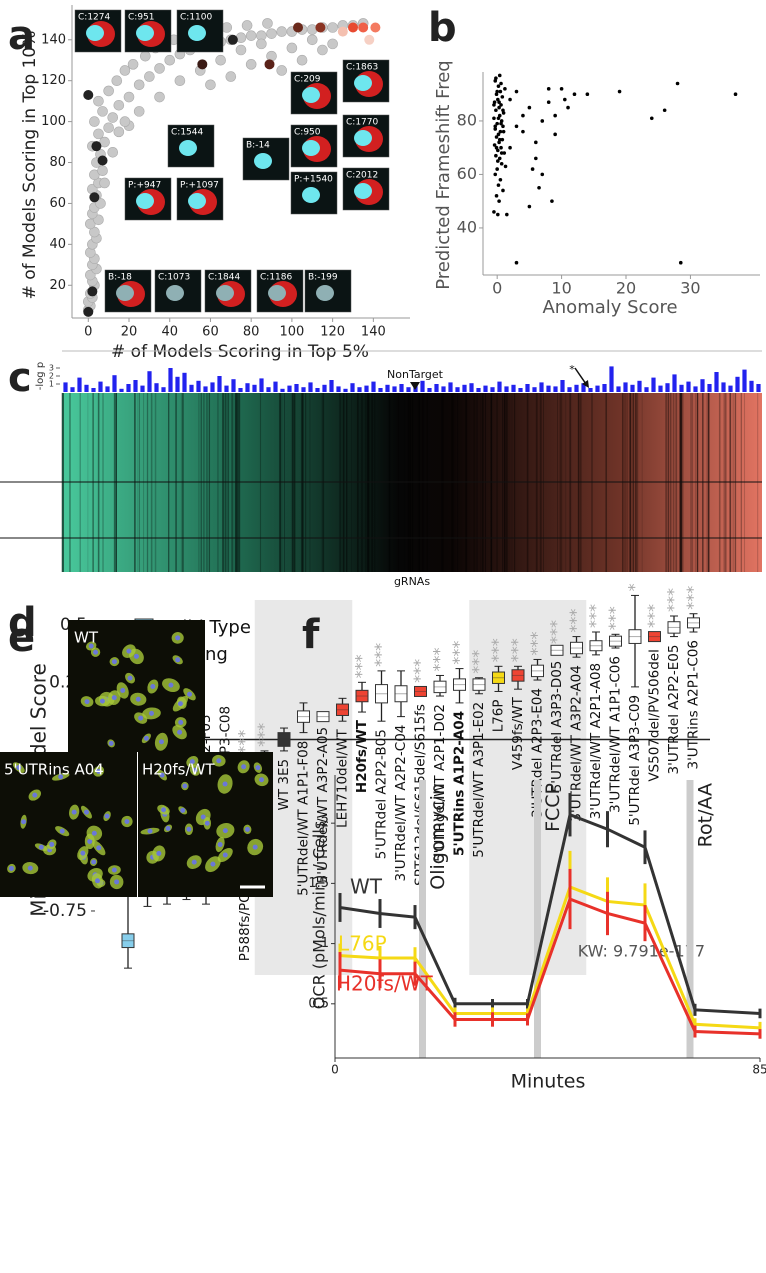 The width and height of the screenshot is (766, 1273). Describe the element at coordinates (224, 278) in the screenshot. I see `thumbnail-label: C:1844` at that location.